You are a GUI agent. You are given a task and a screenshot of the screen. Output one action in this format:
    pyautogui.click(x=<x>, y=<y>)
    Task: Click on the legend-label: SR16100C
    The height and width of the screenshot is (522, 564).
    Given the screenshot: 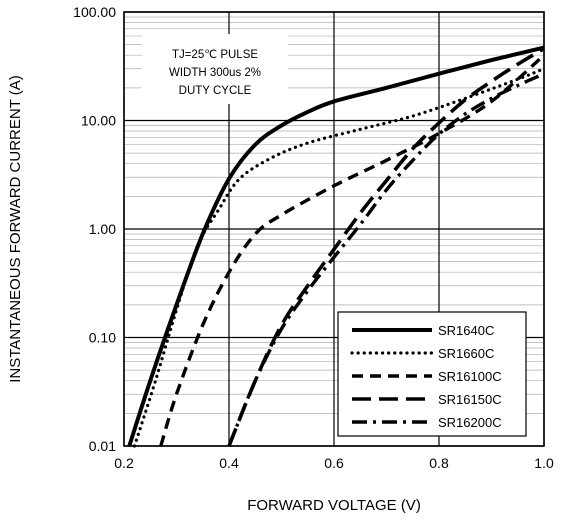 What is the action you would take?
    pyautogui.click(x=470, y=376)
    